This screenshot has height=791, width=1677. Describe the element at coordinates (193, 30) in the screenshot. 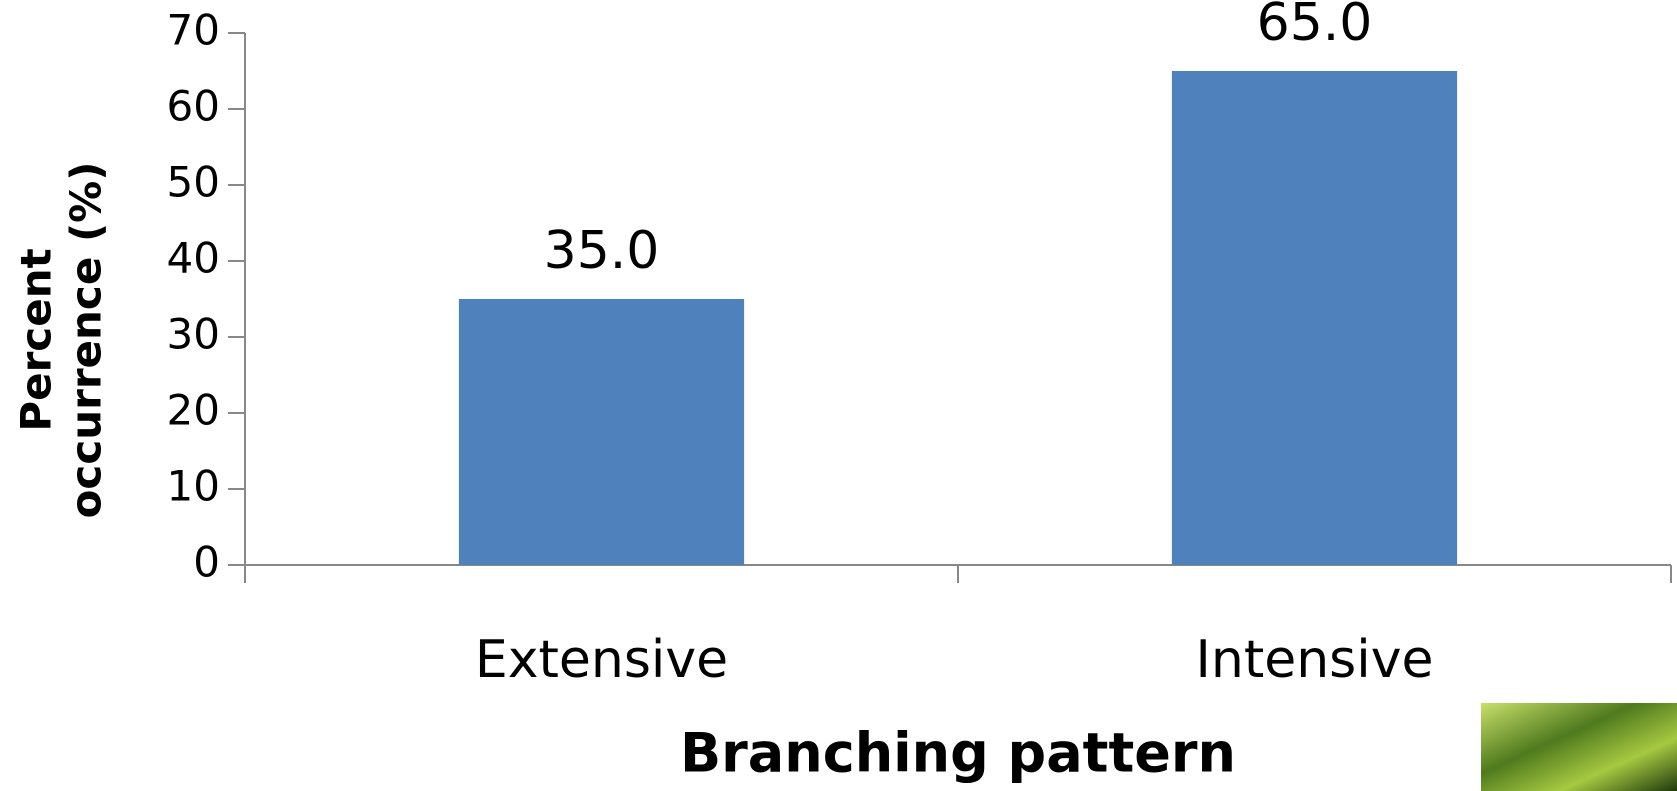

I see `y-tick-label: 70` at that location.